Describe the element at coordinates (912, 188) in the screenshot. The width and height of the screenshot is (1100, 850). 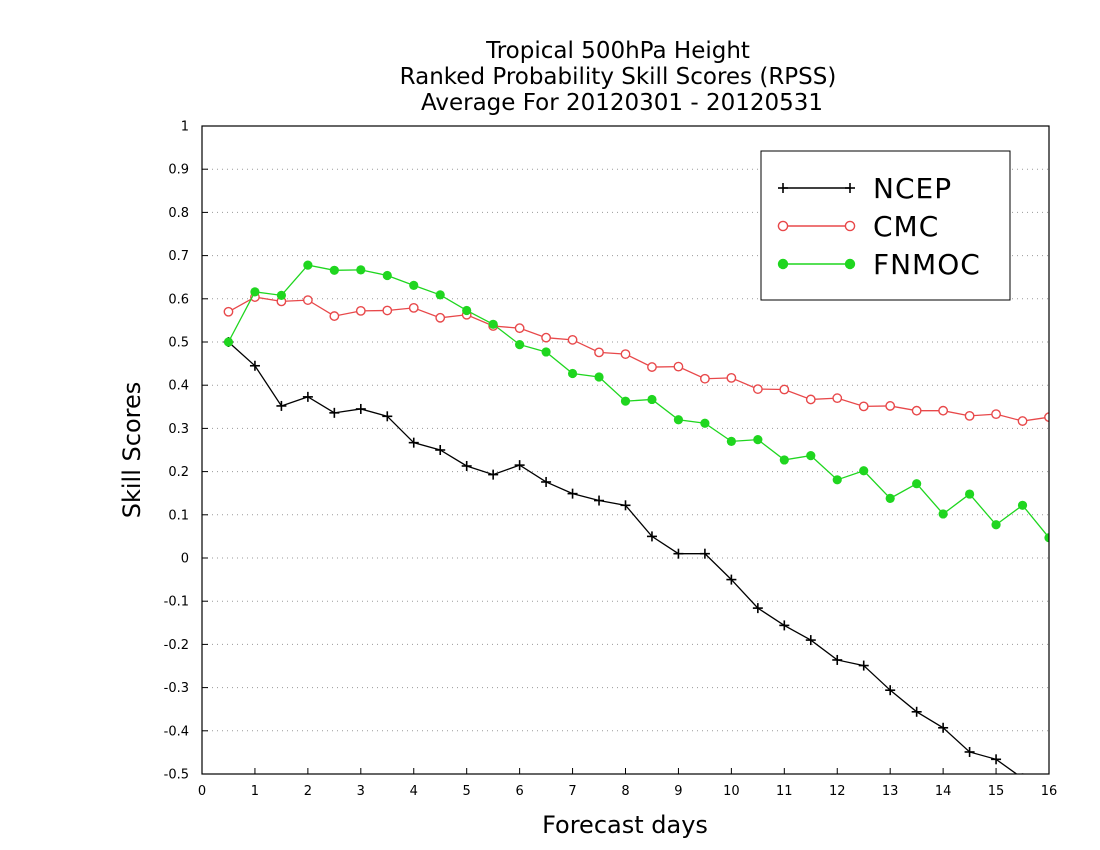
I see `legend-label-ncep: NCEP` at that location.